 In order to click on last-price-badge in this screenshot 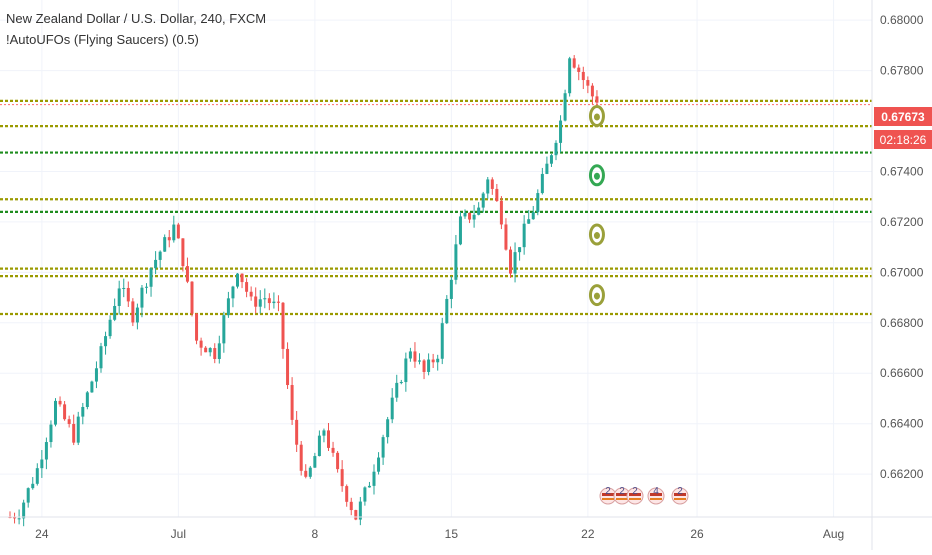, I will do `click(903, 116)`.